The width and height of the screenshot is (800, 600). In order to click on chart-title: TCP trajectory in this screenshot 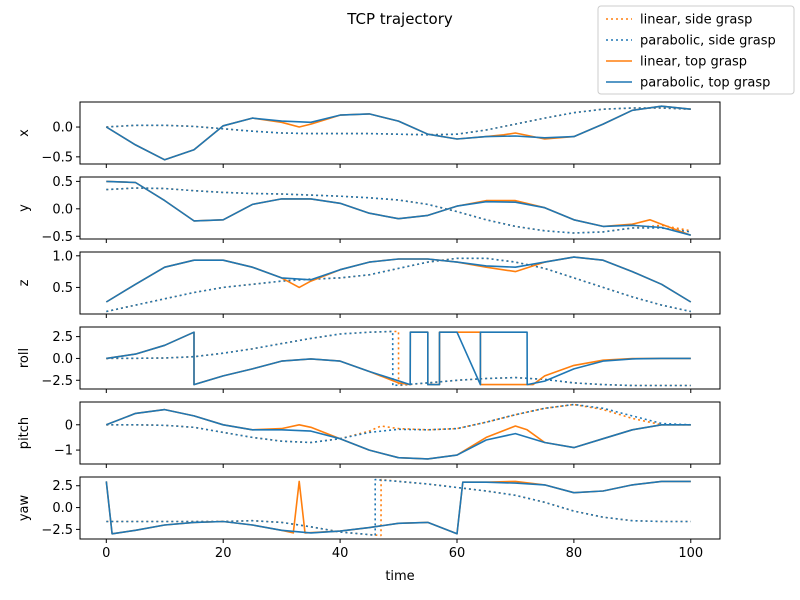, I will do `click(399, 19)`.